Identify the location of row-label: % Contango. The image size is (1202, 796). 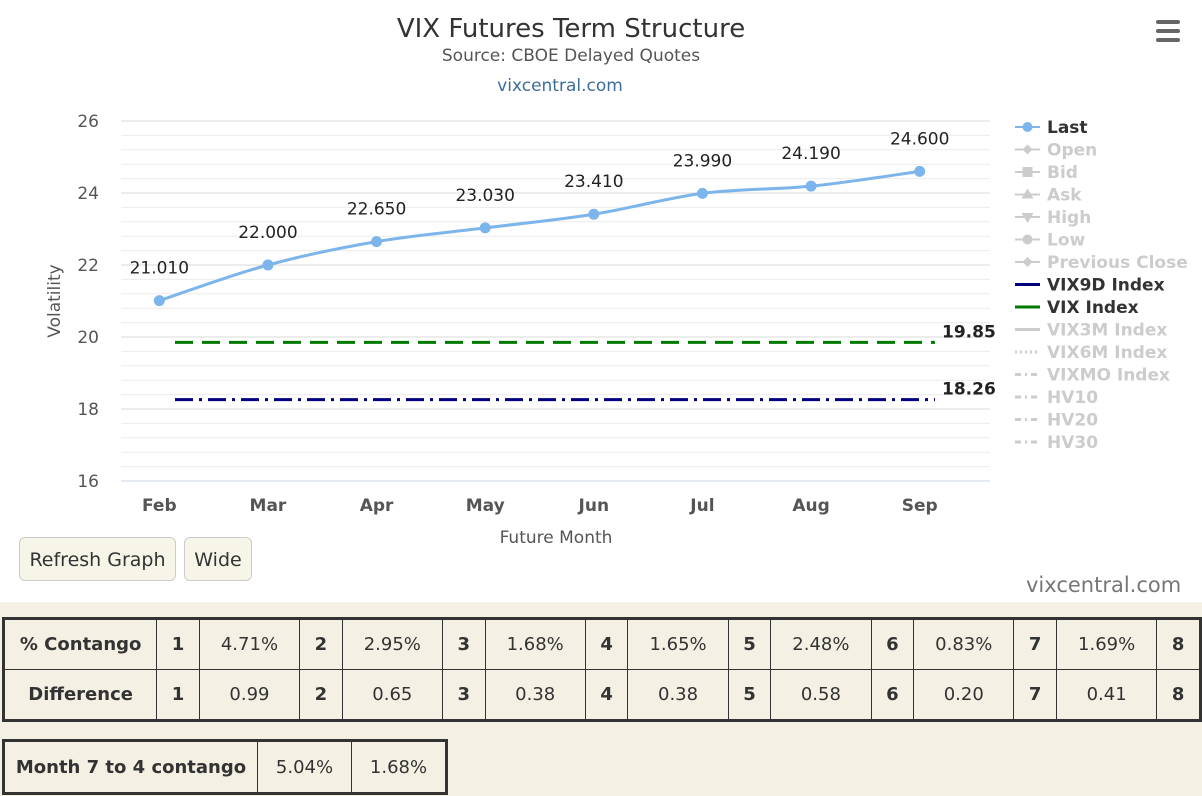
(80, 644).